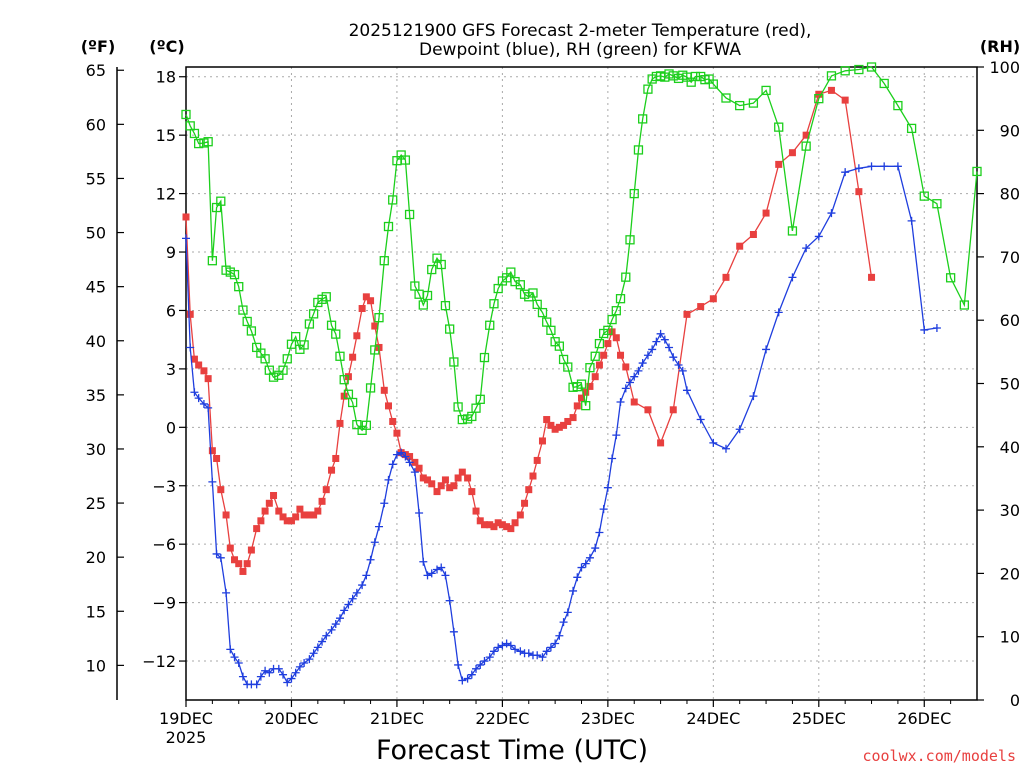 This screenshot has width=1024, height=768. I want to click on celsius-tick-label: 18, so click(166, 77).